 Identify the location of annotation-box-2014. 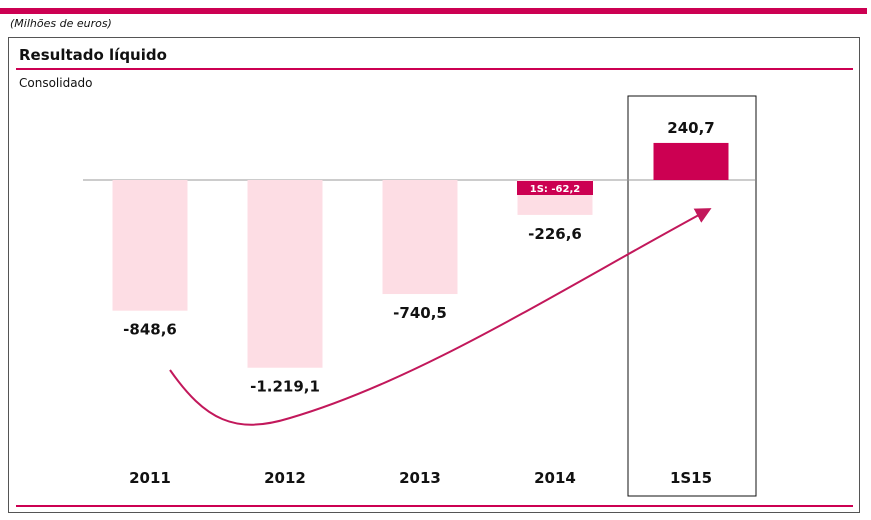
(555, 188).